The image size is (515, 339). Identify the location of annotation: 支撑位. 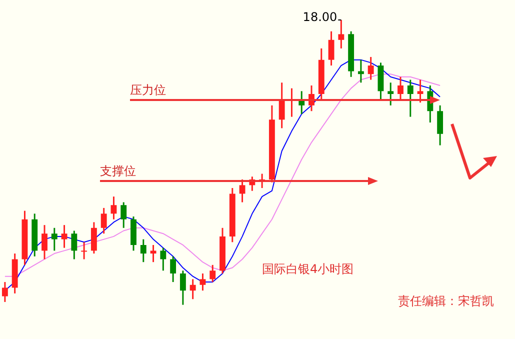
(118, 171).